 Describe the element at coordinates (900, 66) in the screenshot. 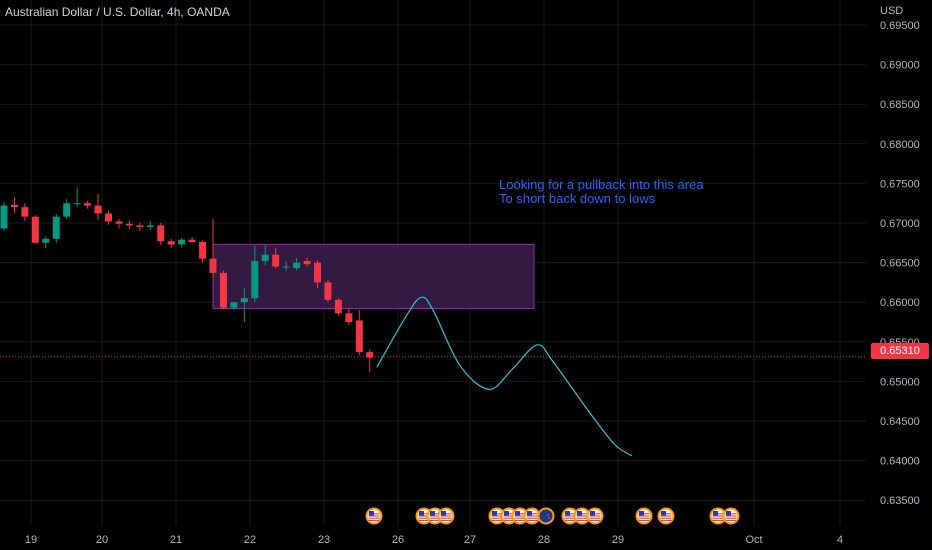

I see `price-tick-label: 0.69000` at that location.